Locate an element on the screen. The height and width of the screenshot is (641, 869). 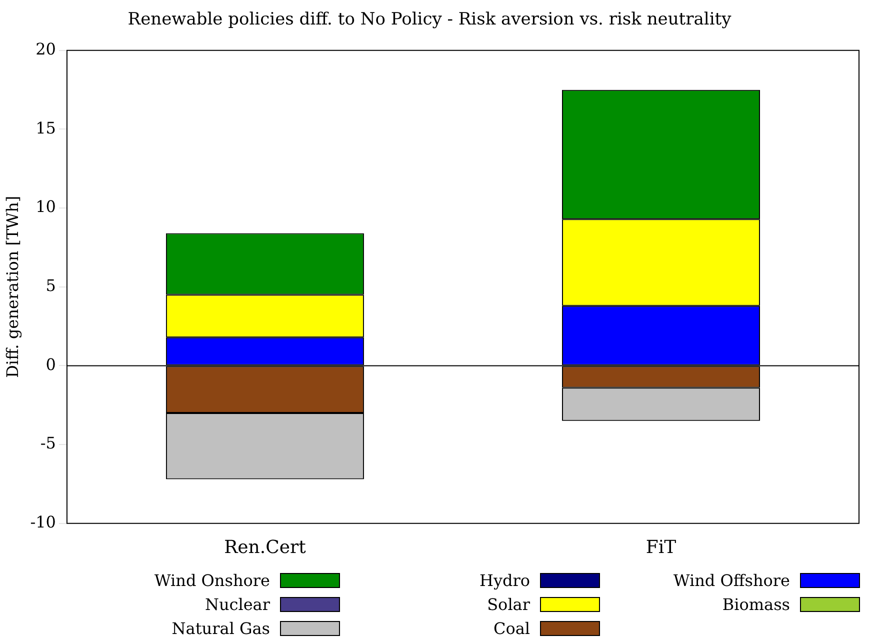
chart-title: Renewable policies diff. to No Policy - Risk aversion vs. risk neutrality is located at coordinates (430, 20).